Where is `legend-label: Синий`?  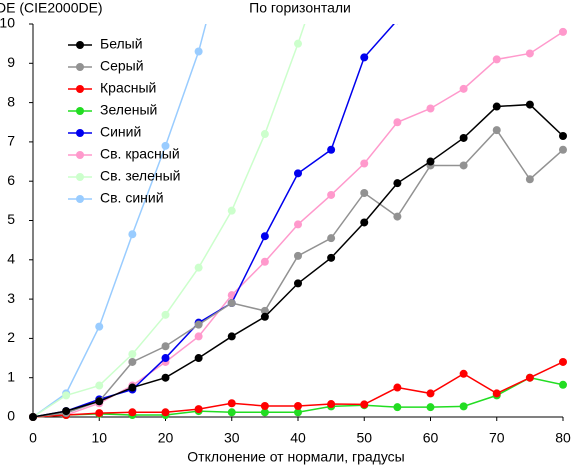
legend-label: Синий is located at coordinates (120, 132).